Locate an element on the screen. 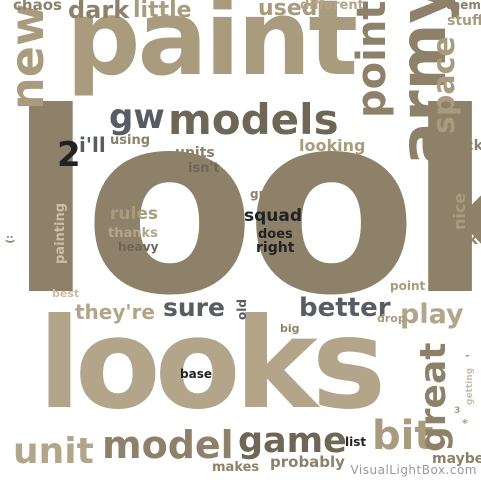 The width and height of the screenshot is (481, 480). word-game: game is located at coordinates (292, 441).